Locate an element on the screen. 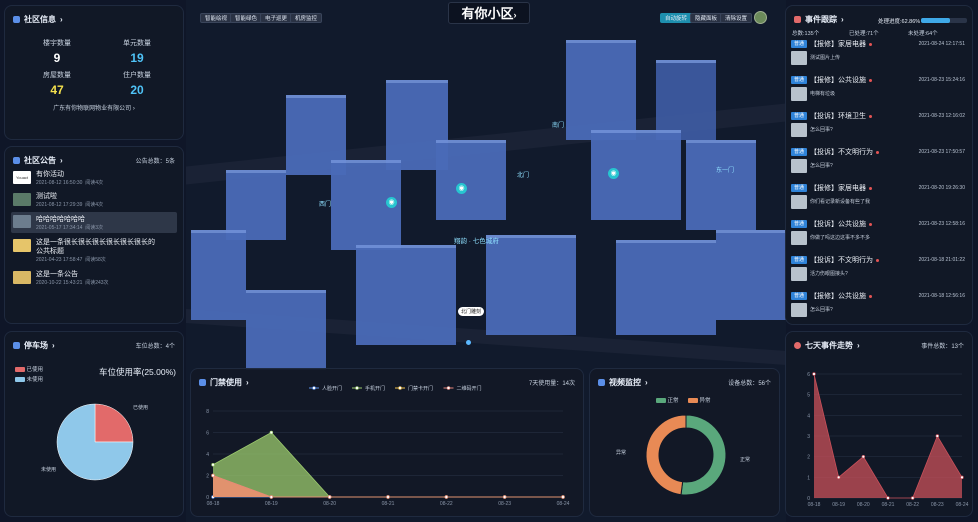 The height and width of the screenshot is (522, 978). x-tick-label: 08-19 is located at coordinates (838, 505).